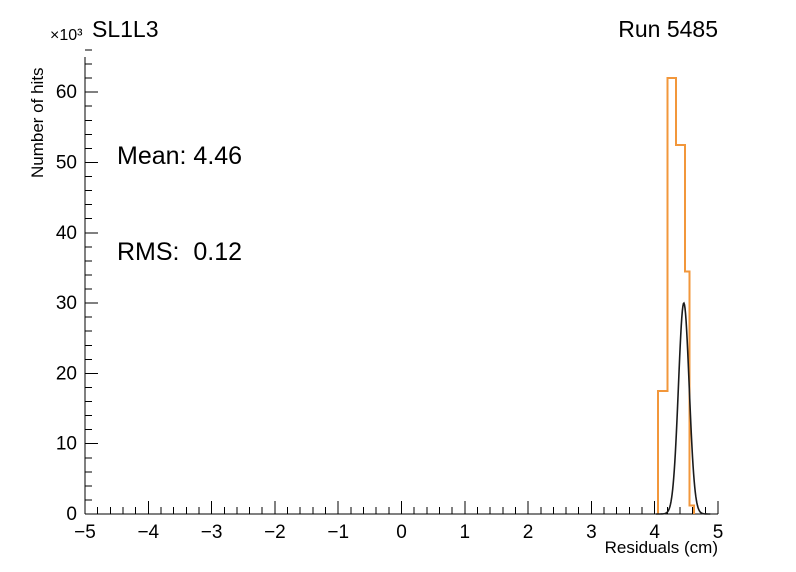 The width and height of the screenshot is (796, 572). Describe the element at coordinates (179, 188) in the screenshot. I see `stats-box: Mean: 4.46 RMS: 0.12` at that location.